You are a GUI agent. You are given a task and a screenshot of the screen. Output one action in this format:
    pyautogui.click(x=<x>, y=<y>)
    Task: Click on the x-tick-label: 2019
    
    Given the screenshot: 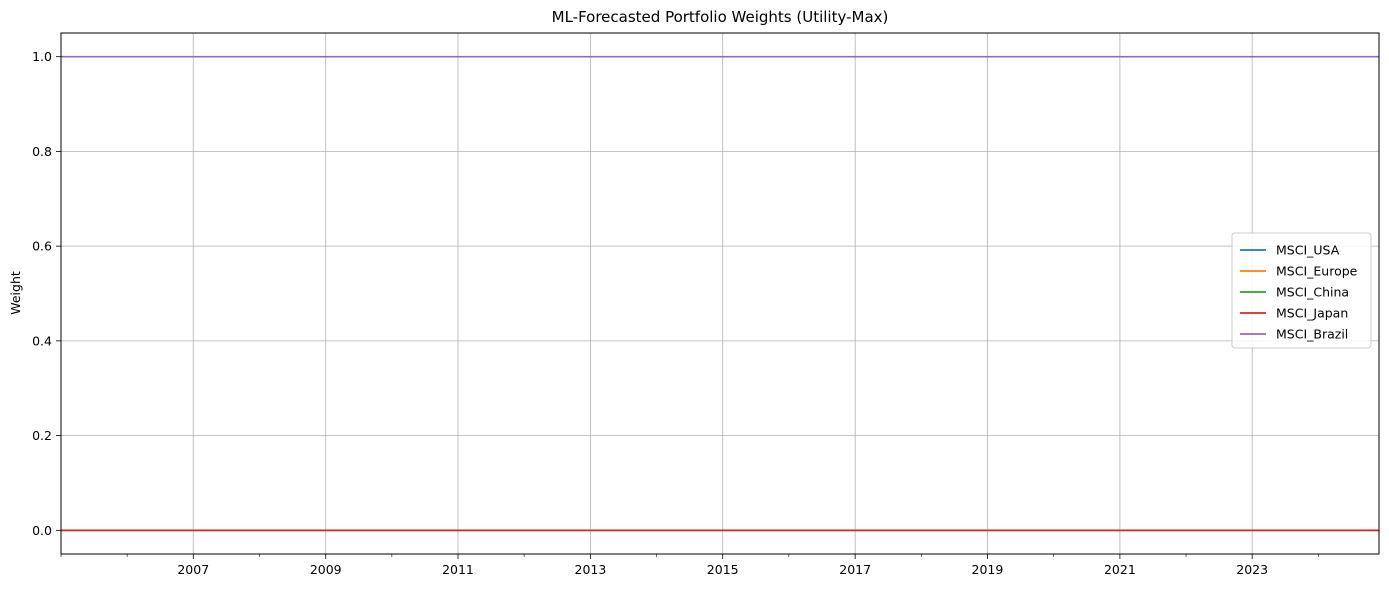 What is the action you would take?
    pyautogui.click(x=988, y=569)
    